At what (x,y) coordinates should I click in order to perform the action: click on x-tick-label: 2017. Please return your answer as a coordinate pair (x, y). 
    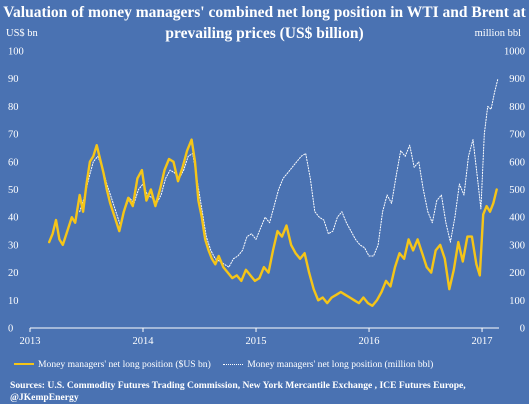
    Looking at the image, I should click on (482, 341).